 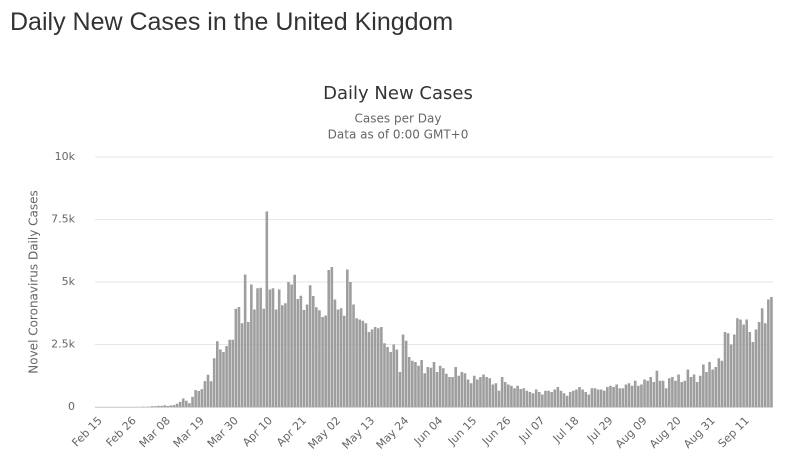 I want to click on x-tick-label: Jun 04, so click(x=428, y=431).